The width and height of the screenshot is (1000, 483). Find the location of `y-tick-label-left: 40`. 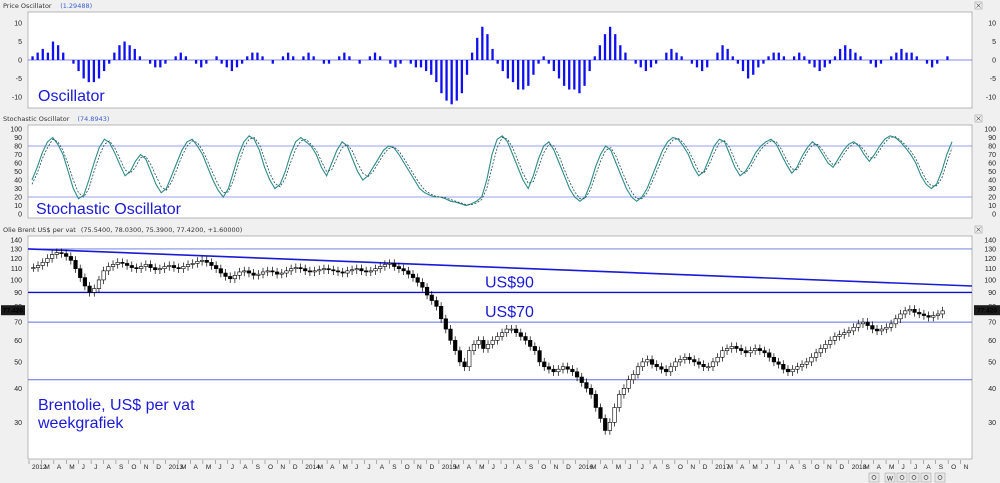

y-tick-label-left: 40 is located at coordinates (18, 181).